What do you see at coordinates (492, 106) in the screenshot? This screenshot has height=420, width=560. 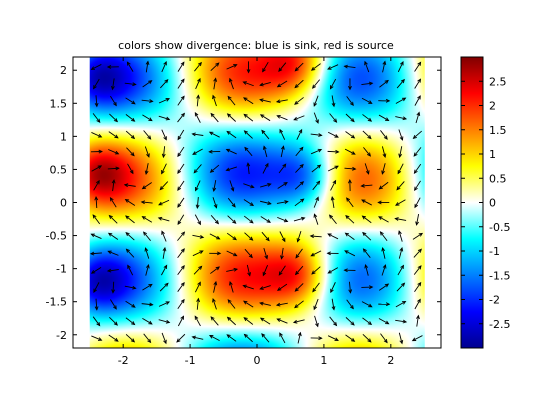 I see `colorbar-tick-label: 2` at bounding box center [492, 106].